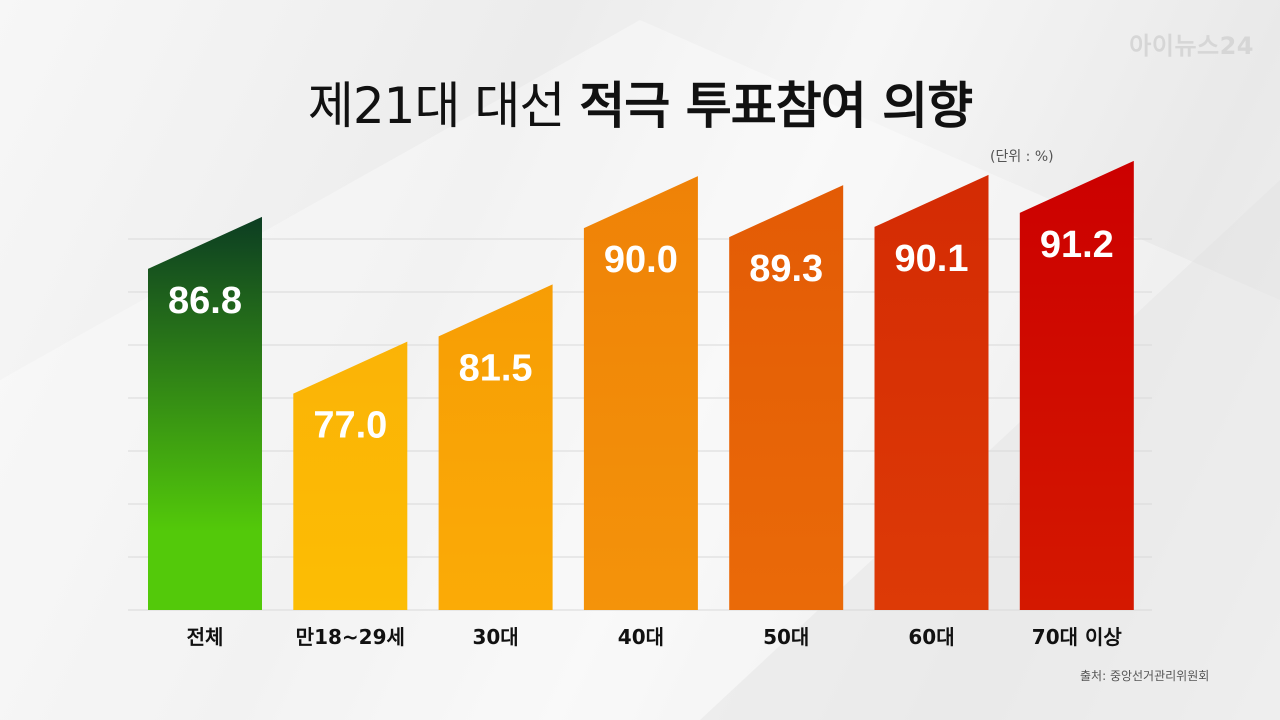  What do you see at coordinates (1145, 676) in the screenshot?
I see `source-note: 출처: 중앙선거관리위원회` at bounding box center [1145, 676].